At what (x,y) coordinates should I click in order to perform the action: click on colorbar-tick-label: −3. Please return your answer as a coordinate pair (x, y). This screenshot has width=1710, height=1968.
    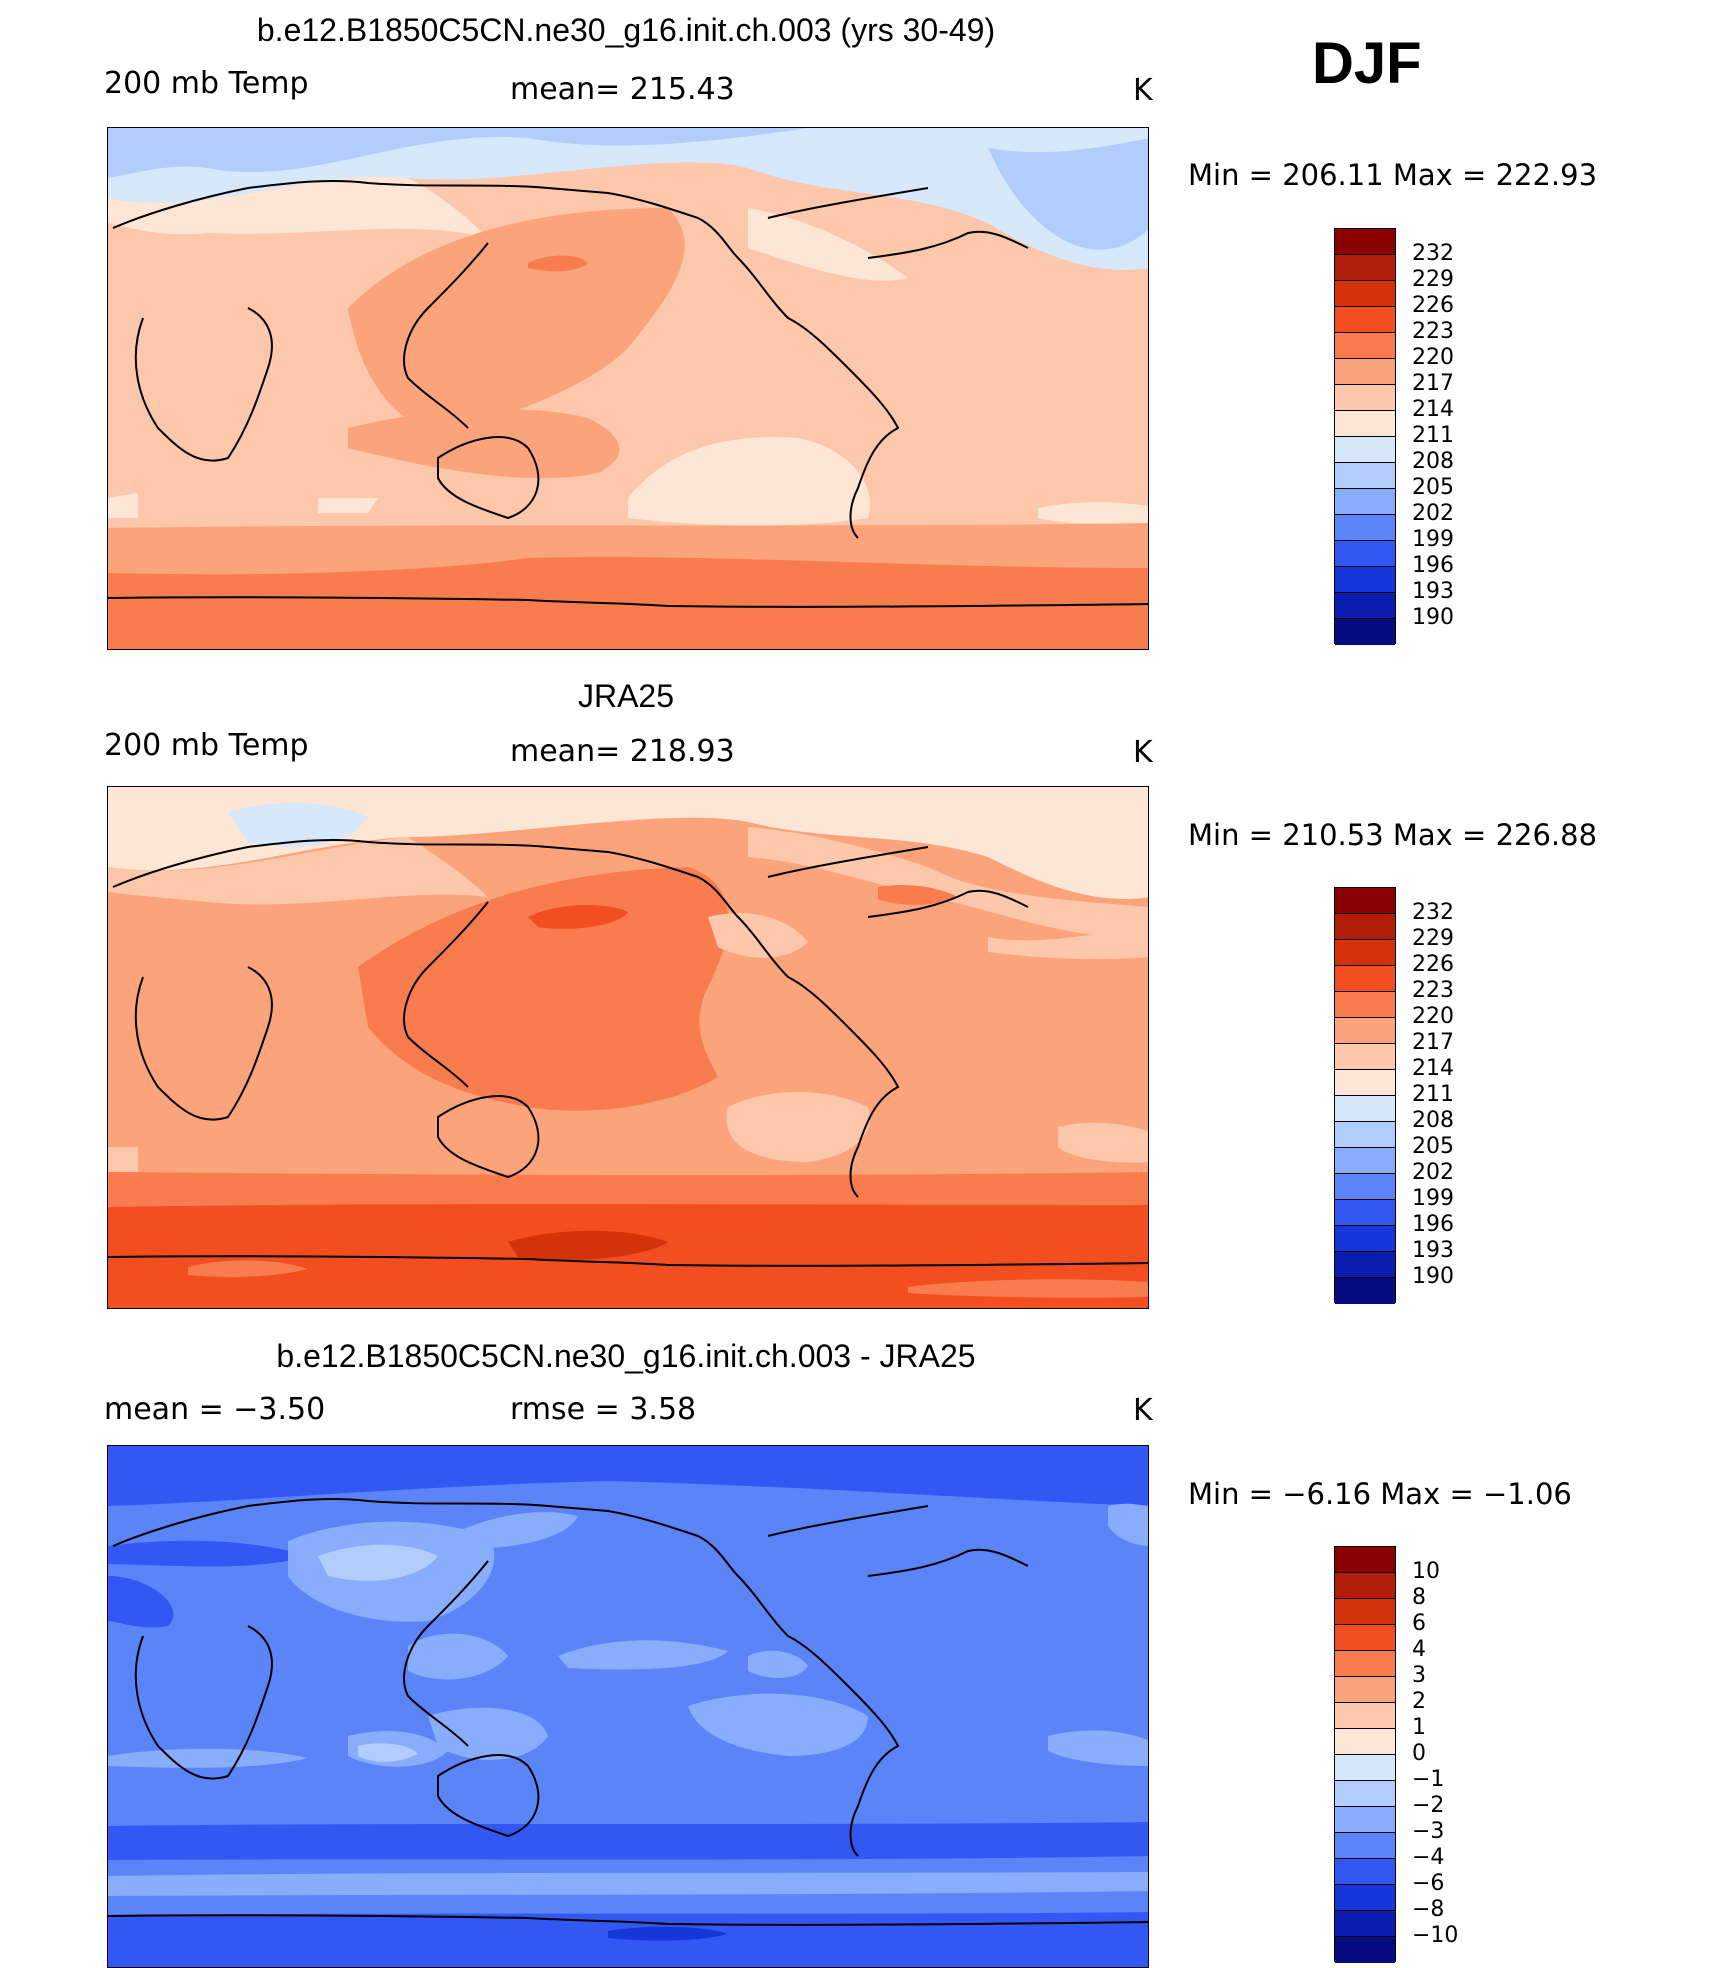
    Looking at the image, I should click on (1428, 1831).